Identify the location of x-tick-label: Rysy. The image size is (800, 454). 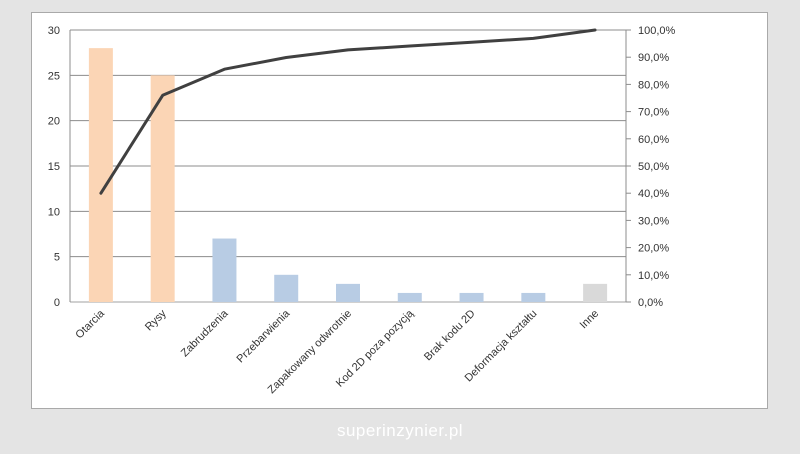
(156, 320).